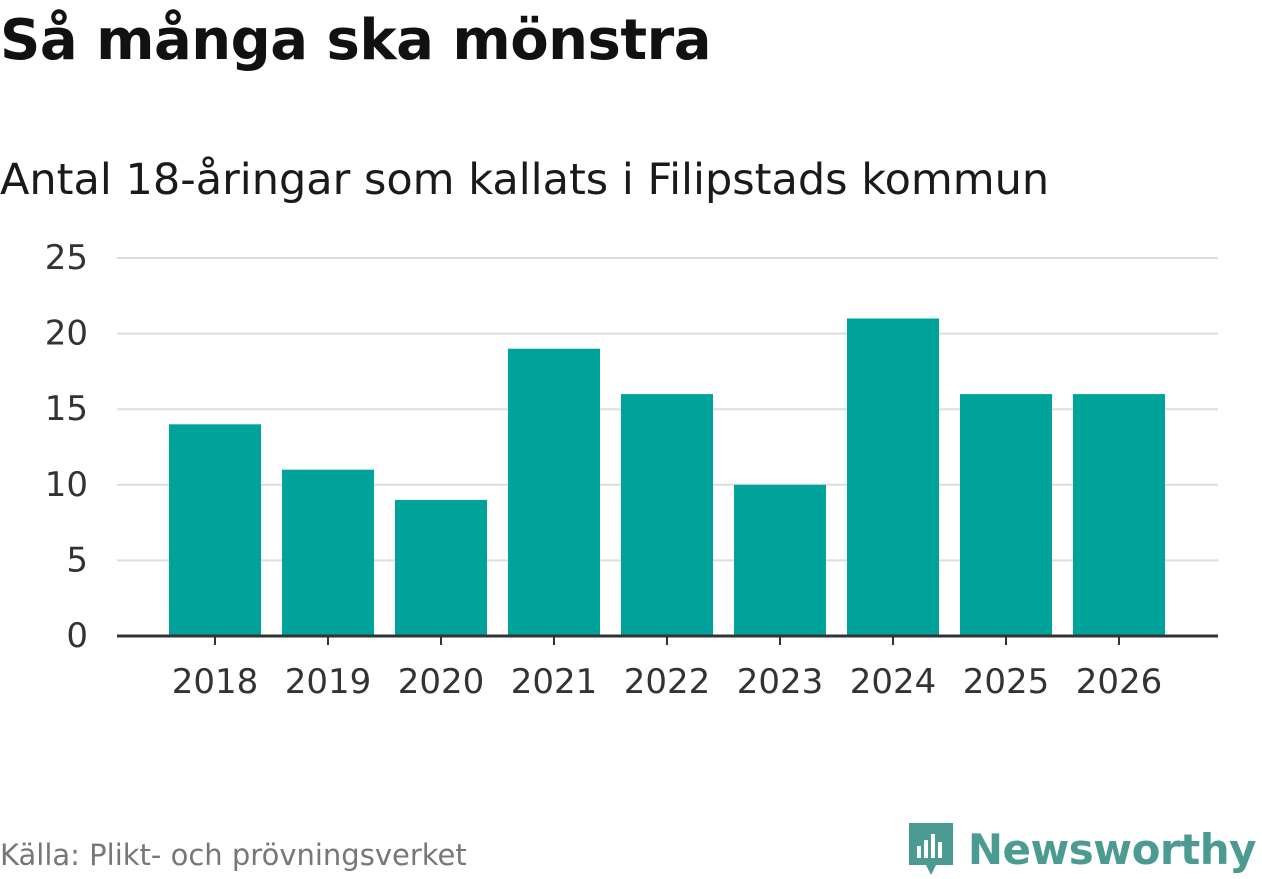 This screenshot has width=1262, height=879. What do you see at coordinates (893, 682) in the screenshot?
I see `x-tick-label: 2024` at bounding box center [893, 682].